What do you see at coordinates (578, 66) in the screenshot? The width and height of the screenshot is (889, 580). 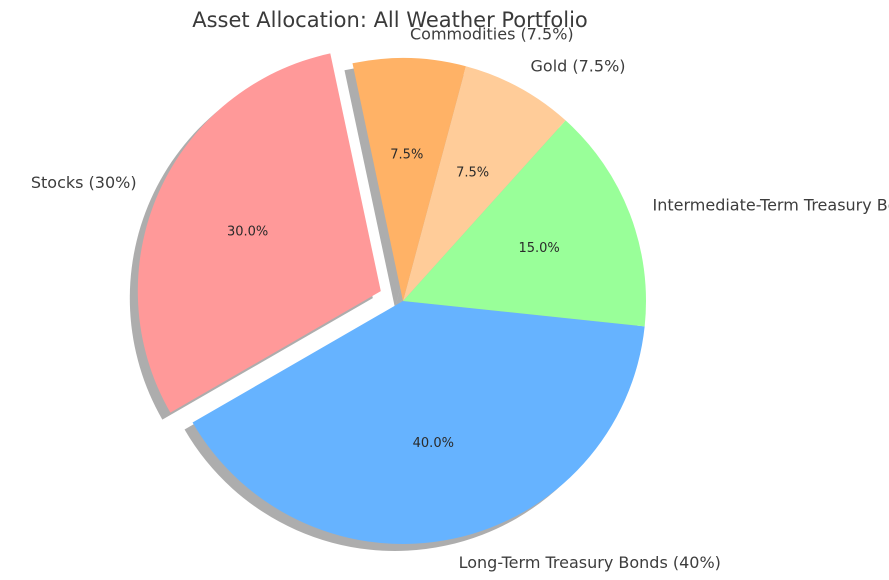 I see `category-label-gold: Gold (7.5%)` at bounding box center [578, 66].